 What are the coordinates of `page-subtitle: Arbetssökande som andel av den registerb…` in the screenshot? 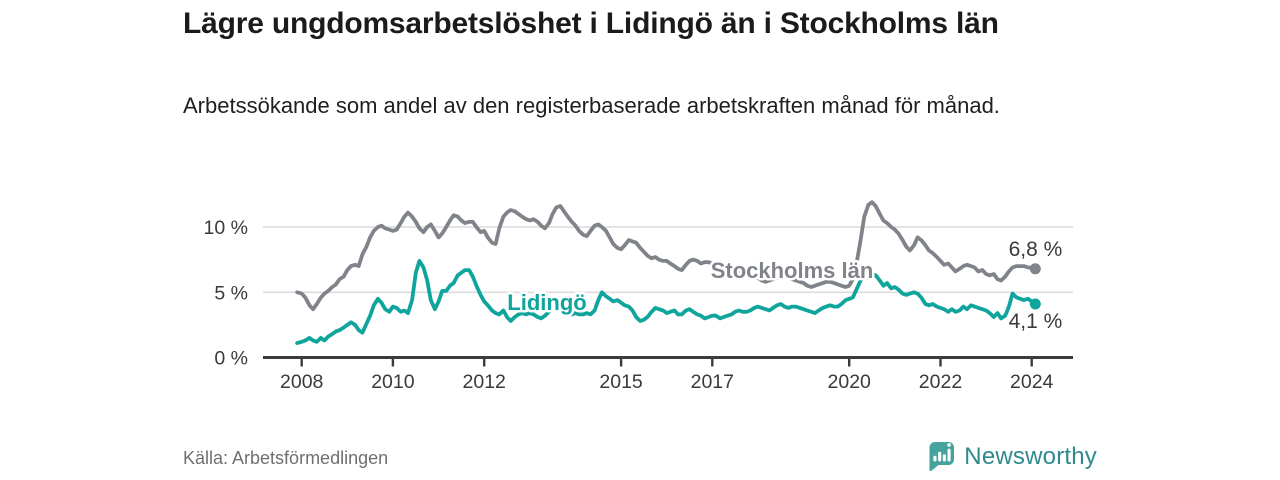 It's located at (591, 105).